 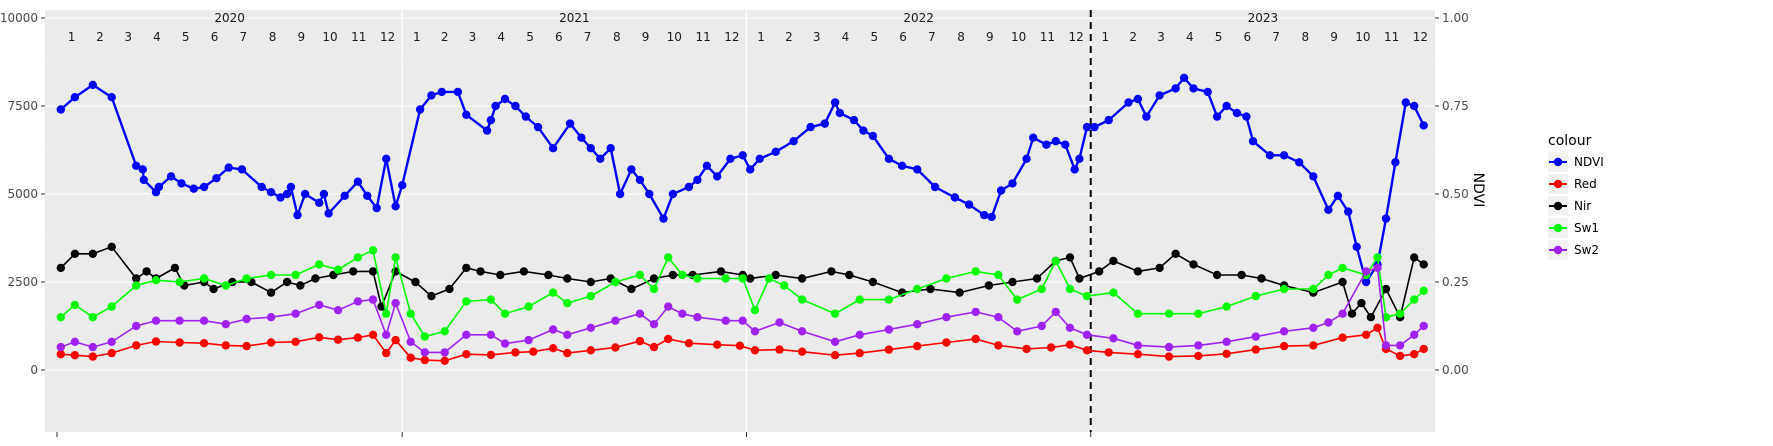 I want to click on month-label: 7, so click(x=243, y=37).